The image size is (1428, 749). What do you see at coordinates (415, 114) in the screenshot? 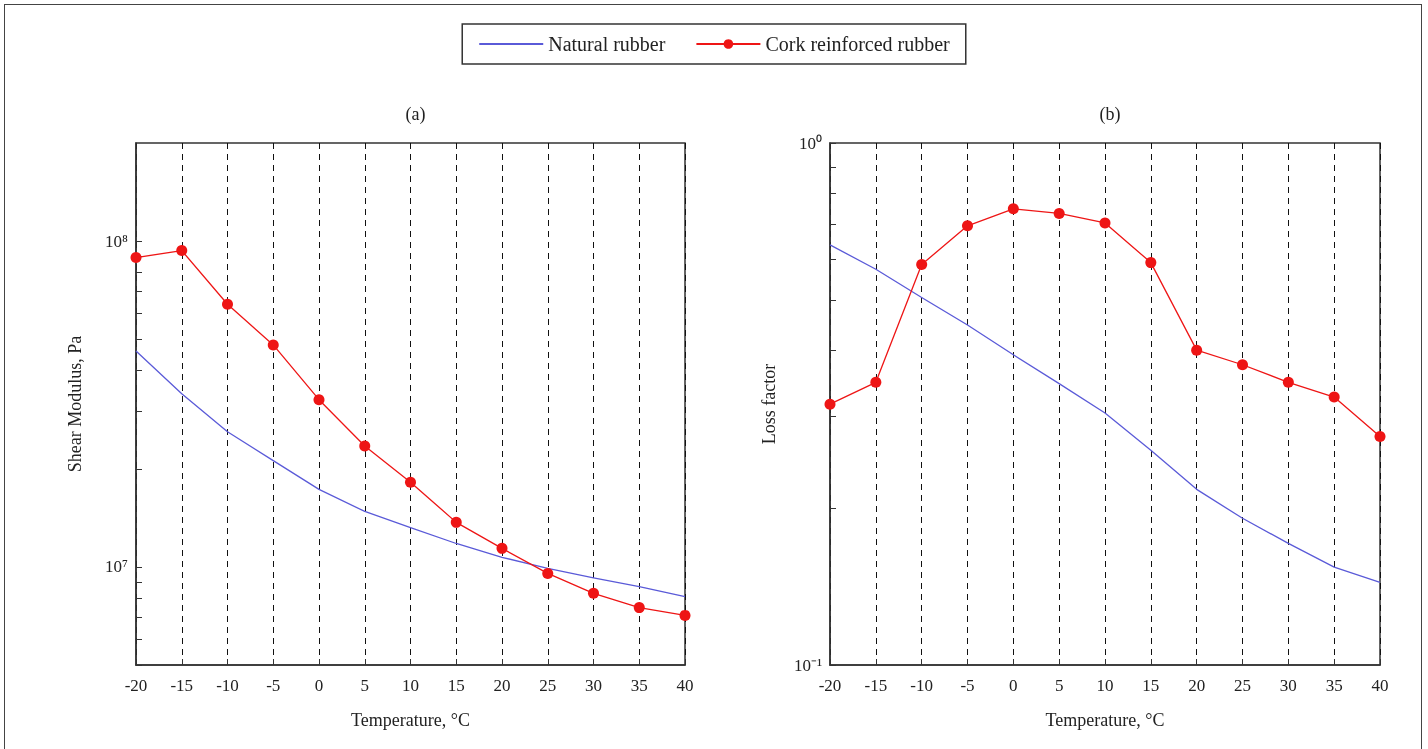
I see `chart-title: (a)` at bounding box center [415, 114].